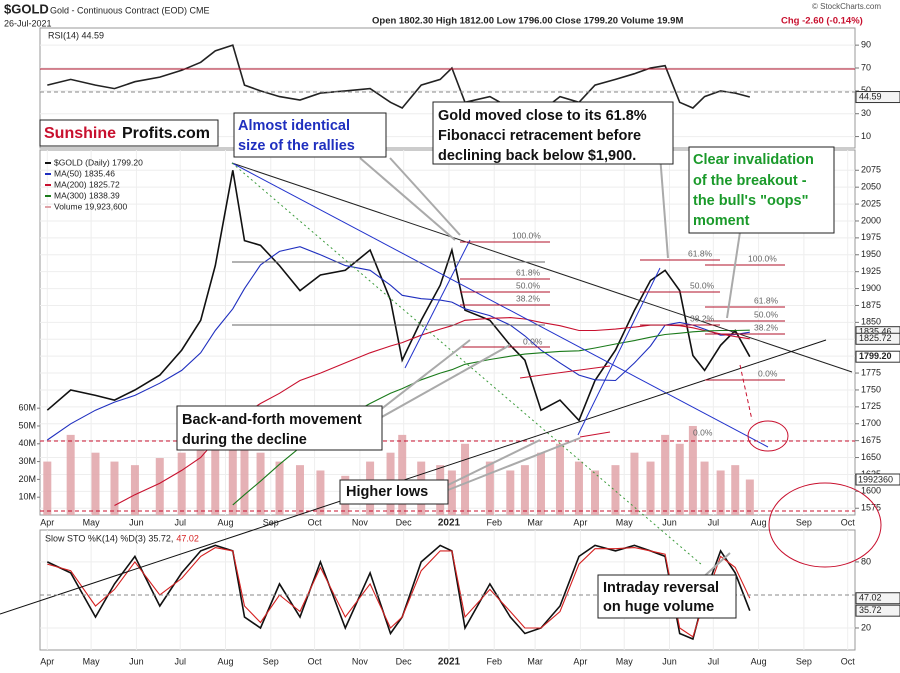 Image resolution: width=900 pixels, height=673 pixels. What do you see at coordinates (130, 10) in the screenshot?
I see `instrument-name: Gold - Continuous Contract (EOD) CME` at bounding box center [130, 10].